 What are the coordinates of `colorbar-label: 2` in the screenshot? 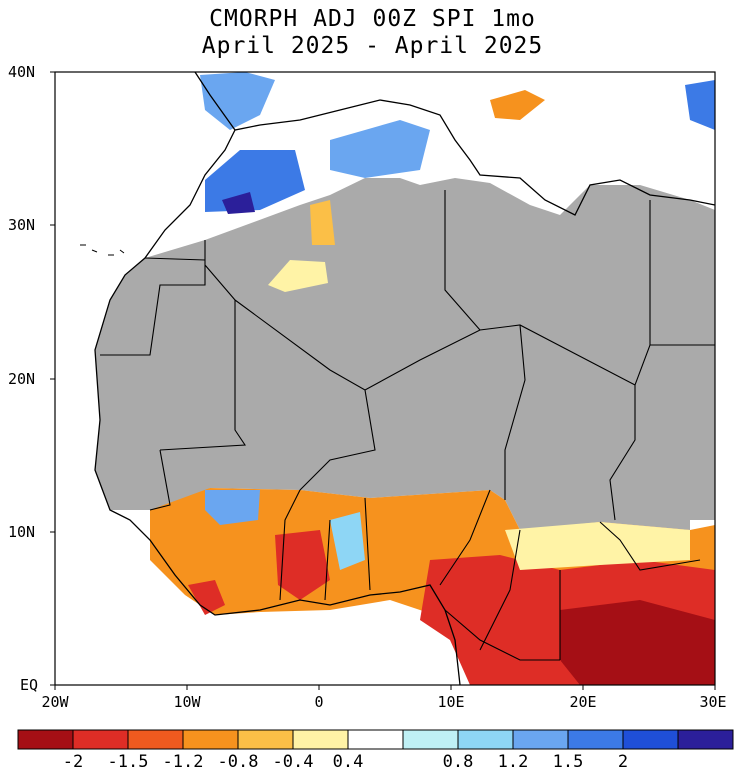 It's located at (623, 762).